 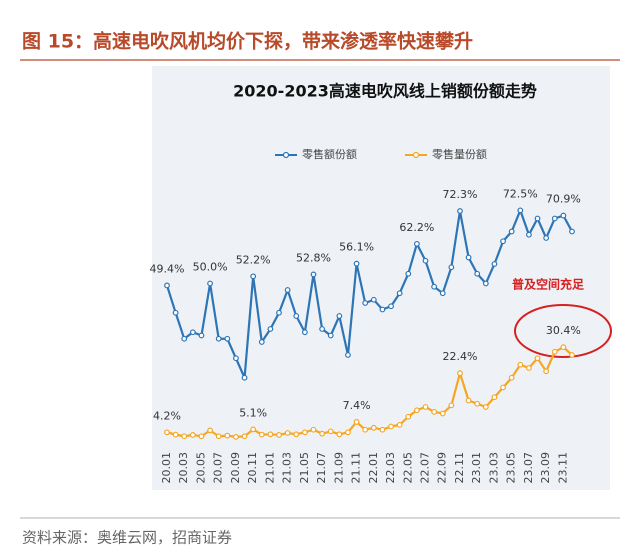 I want to click on x-tick-label: 23.11, so click(x=562, y=468).